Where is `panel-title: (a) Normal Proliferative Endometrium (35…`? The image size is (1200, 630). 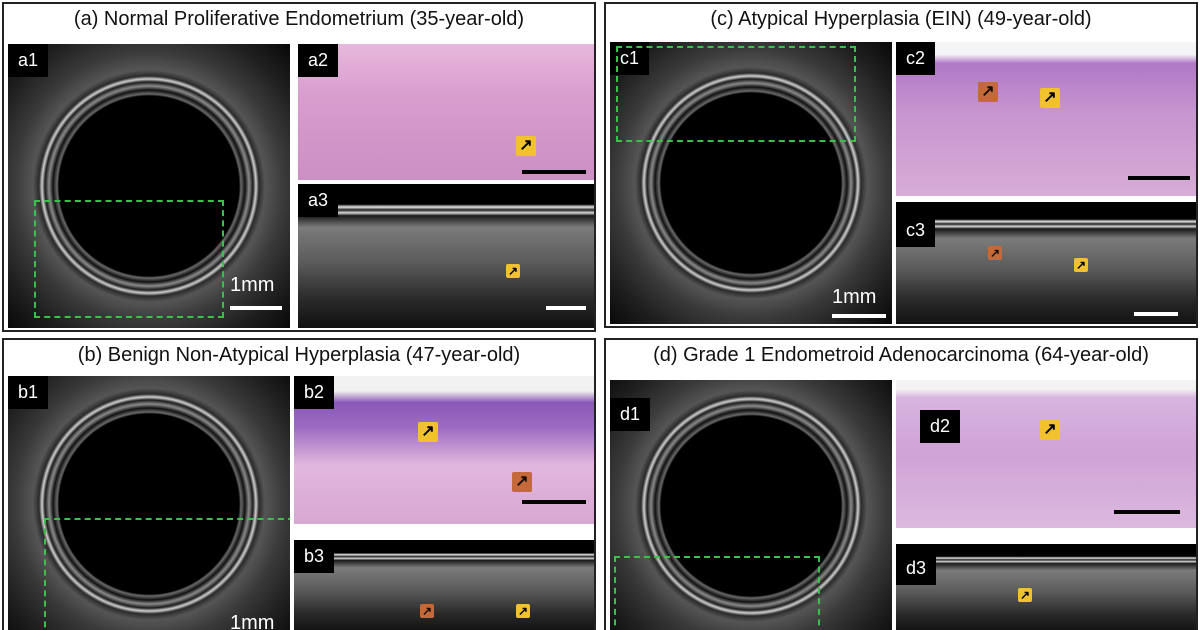 panel-title: (a) Normal Proliferative Endometrium (35… is located at coordinates (299, 19).